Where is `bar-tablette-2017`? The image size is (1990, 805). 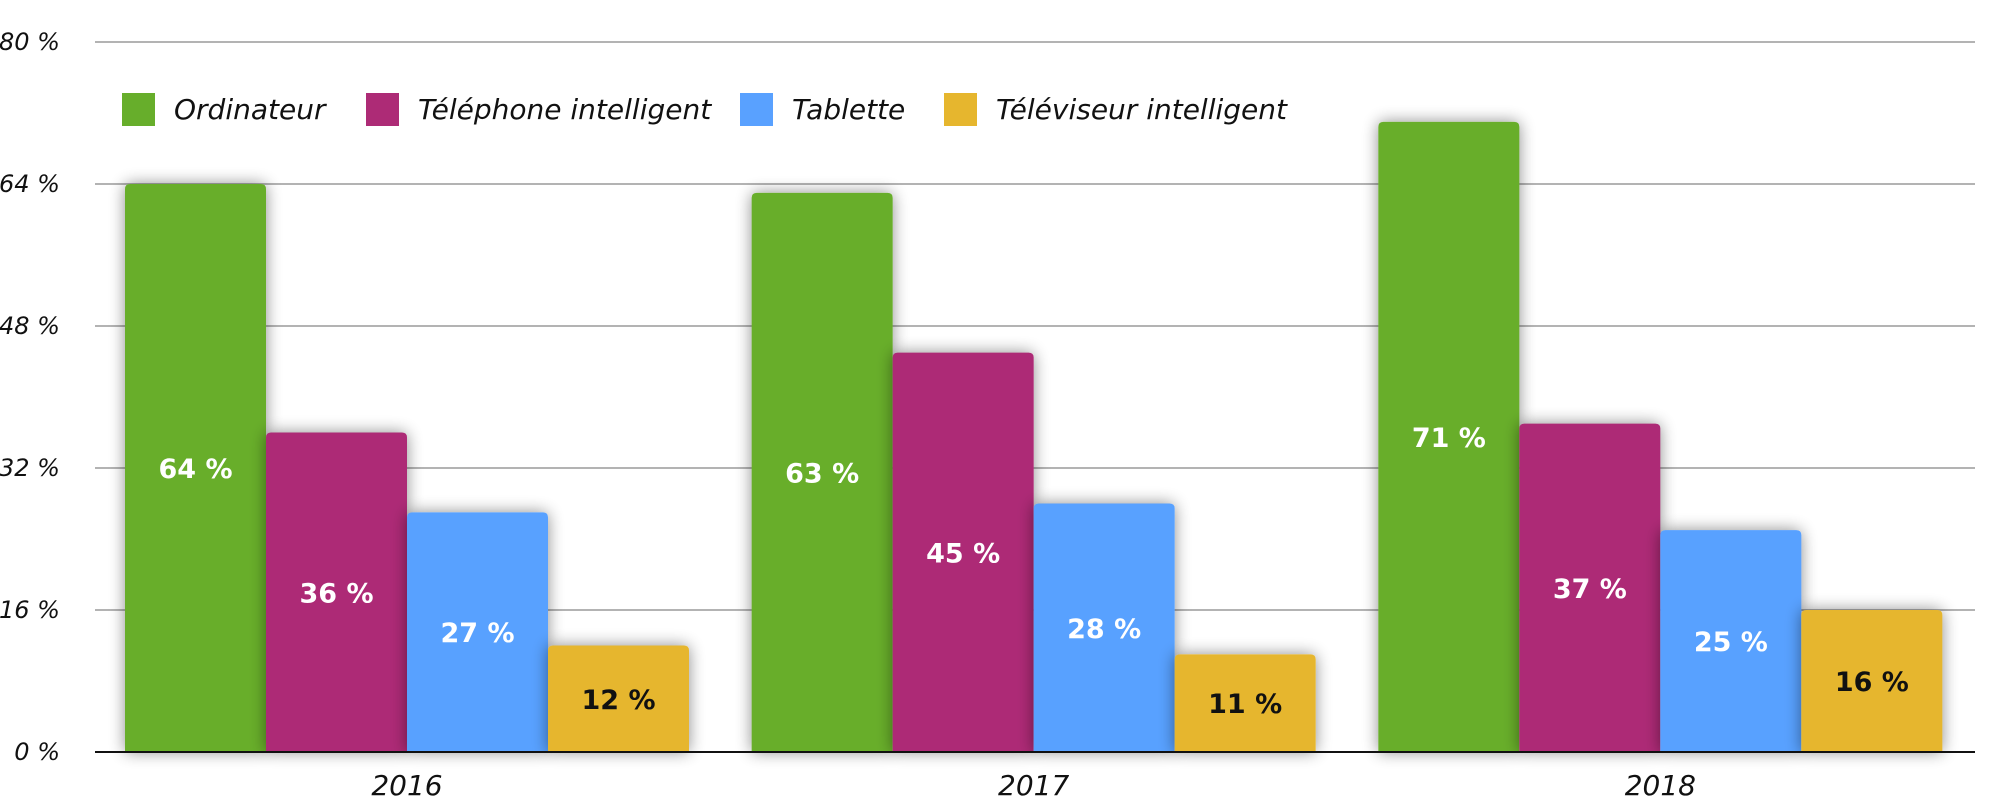 bar-tablette-2017 is located at coordinates (1104, 627).